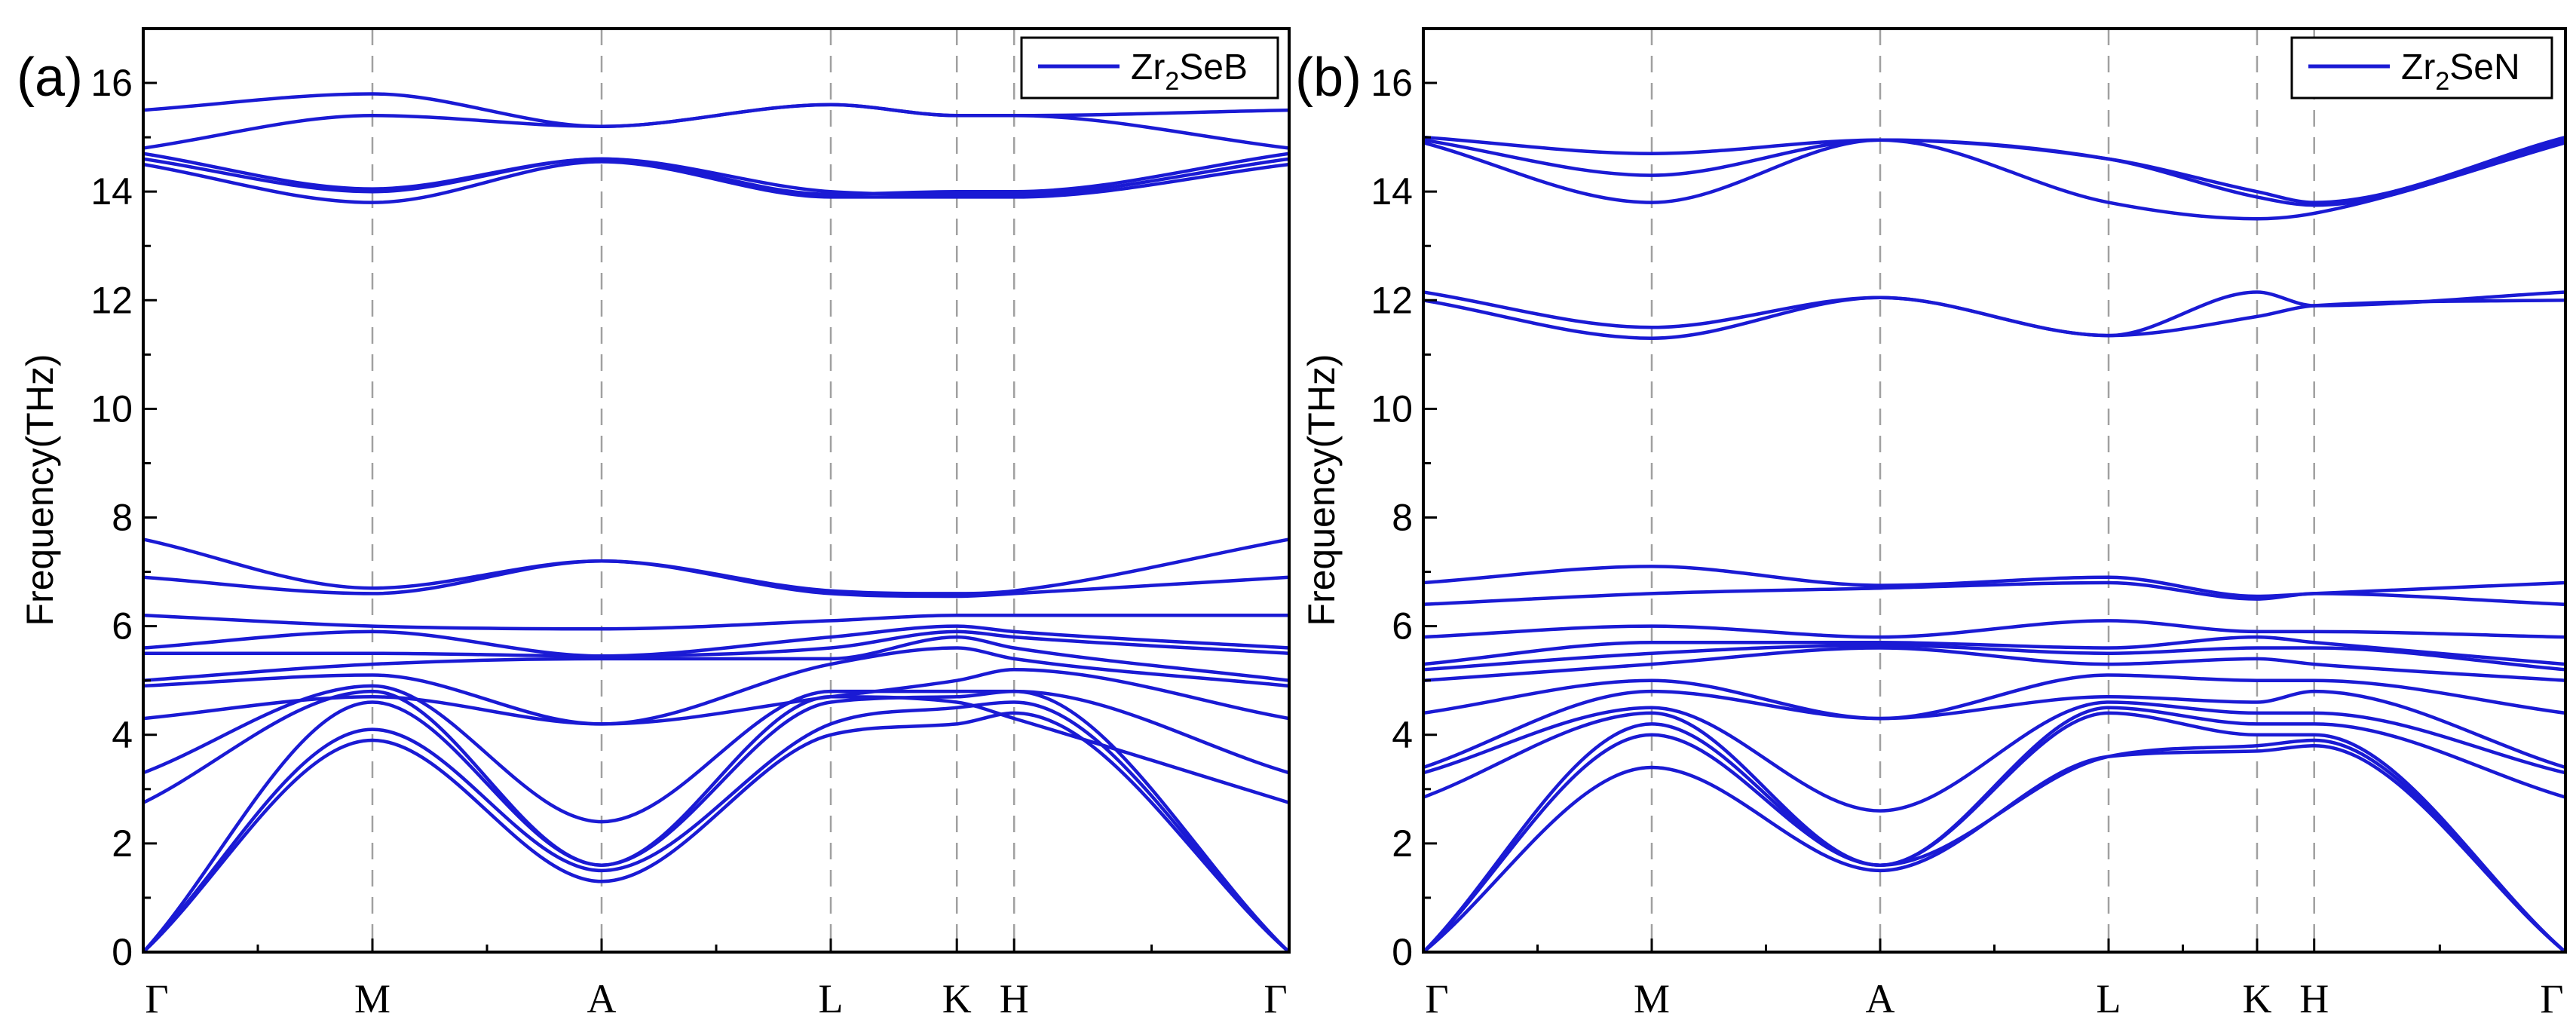 The height and width of the screenshot is (1035, 2576). I want to click on panel-label: (b), so click(1328, 77).